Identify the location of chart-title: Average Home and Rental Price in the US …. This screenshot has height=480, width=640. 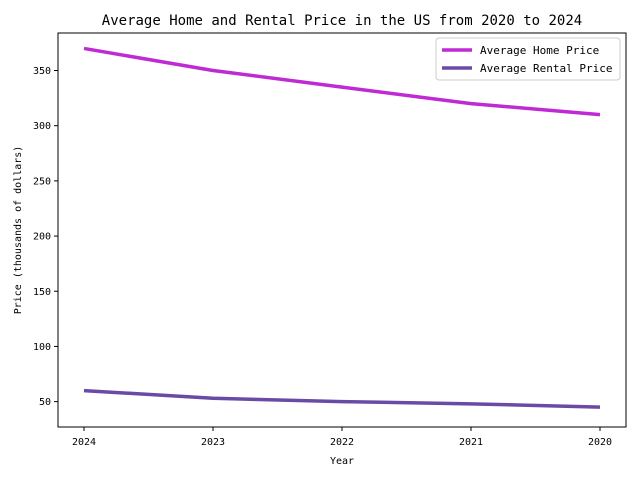
(342, 21).